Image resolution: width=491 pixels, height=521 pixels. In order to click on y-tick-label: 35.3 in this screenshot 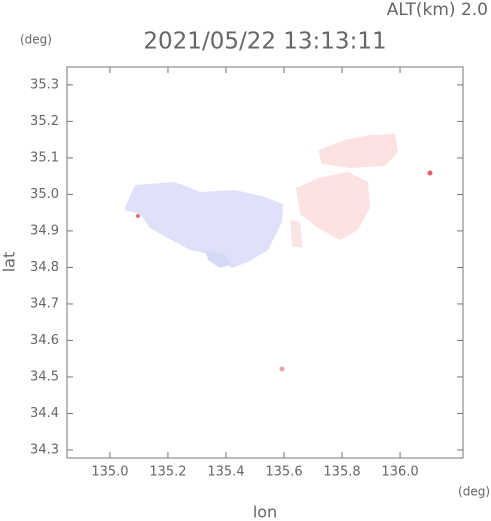, I will do `click(44, 84)`.